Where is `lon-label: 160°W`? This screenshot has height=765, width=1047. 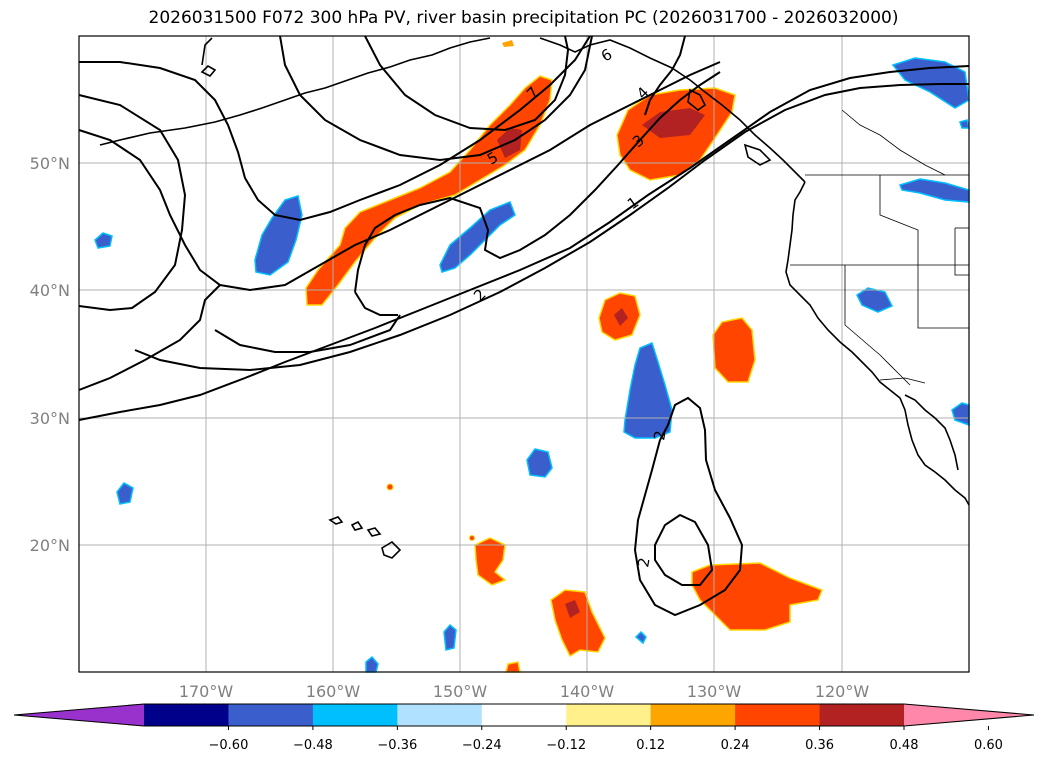 lon-label: 160°W is located at coordinates (333, 691).